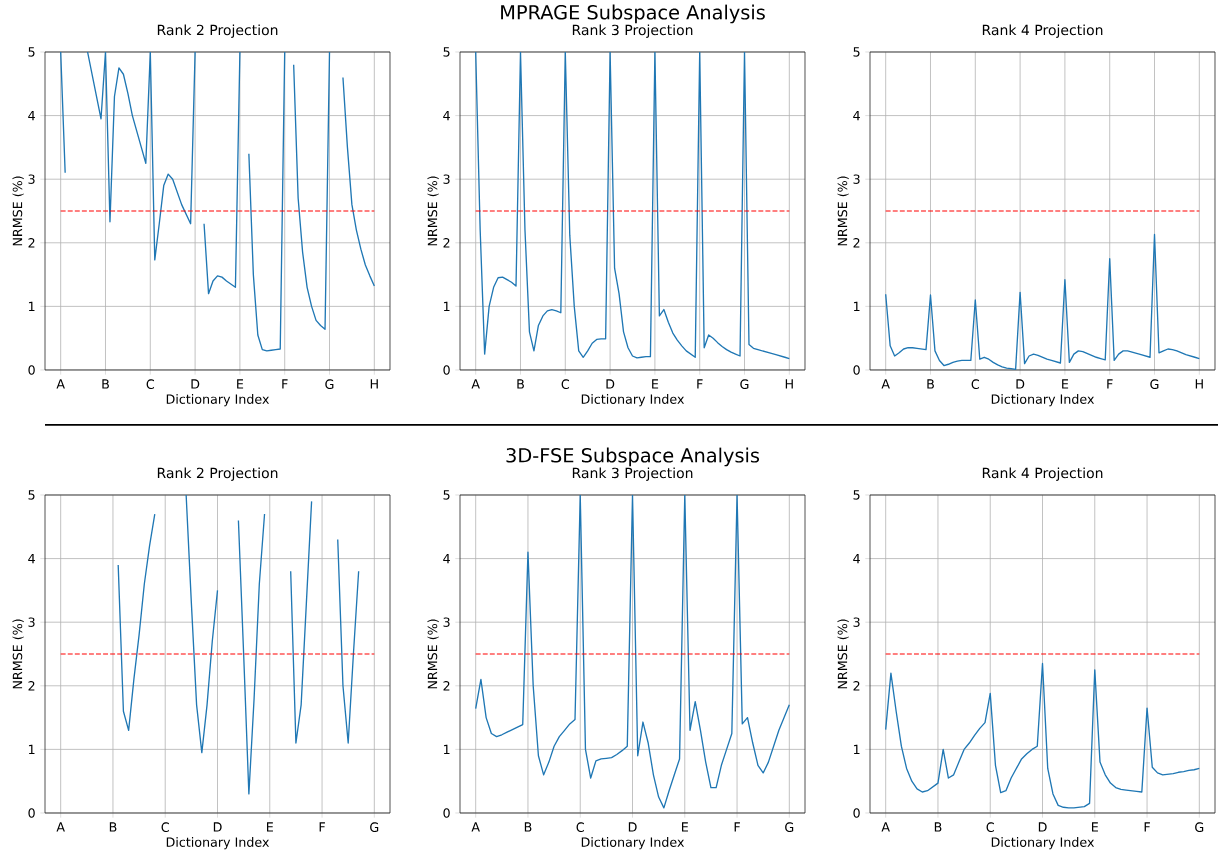 This screenshot has height=859, width=1232. Describe the element at coordinates (633, 14) in the screenshot. I see `text: MPRAGE Subspace Analysis` at that location.